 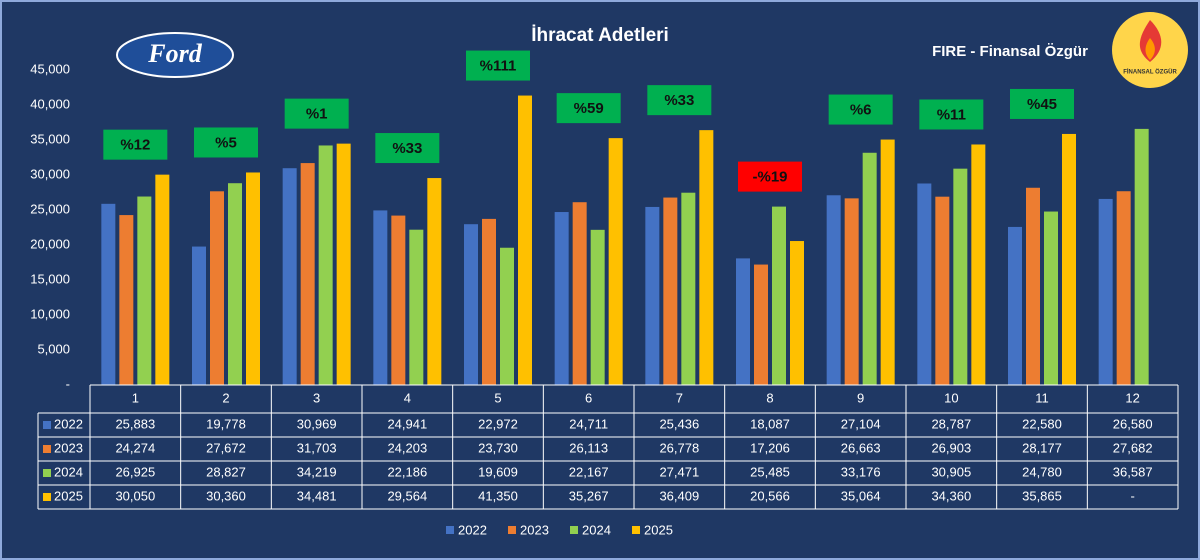 What do you see at coordinates (407, 423) in the screenshot?
I see `table-cell: 24,941` at bounding box center [407, 423].